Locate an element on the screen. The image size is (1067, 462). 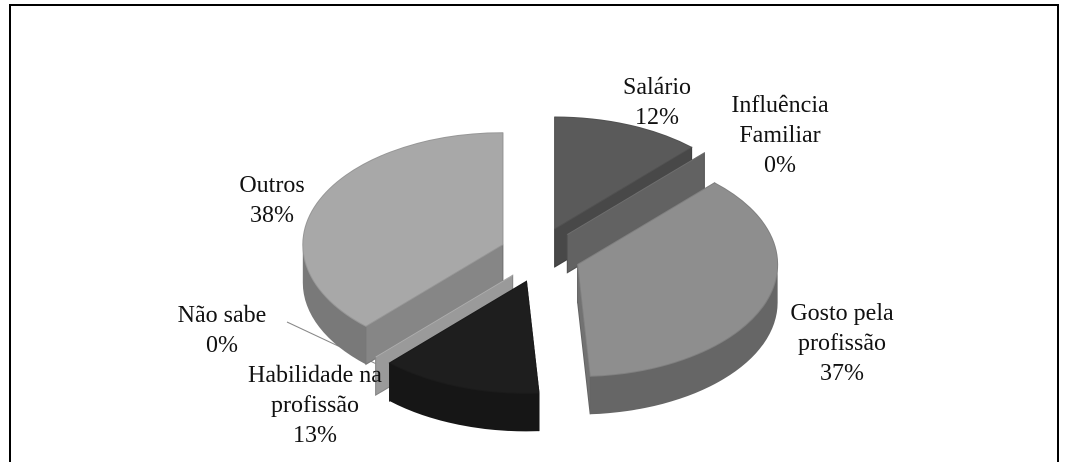
category-label: Outros is located at coordinates (272, 185).